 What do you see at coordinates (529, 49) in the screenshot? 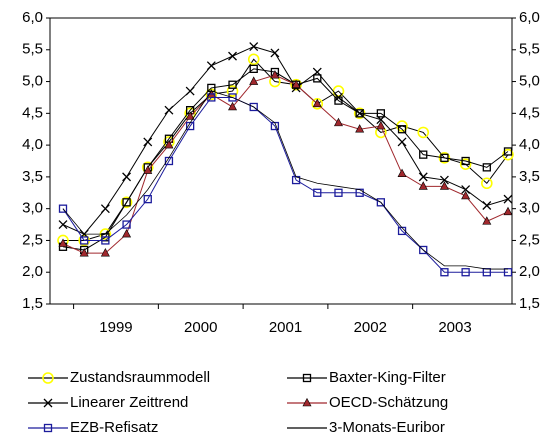
I see `y2-tick-label: 5,5` at bounding box center [529, 49].